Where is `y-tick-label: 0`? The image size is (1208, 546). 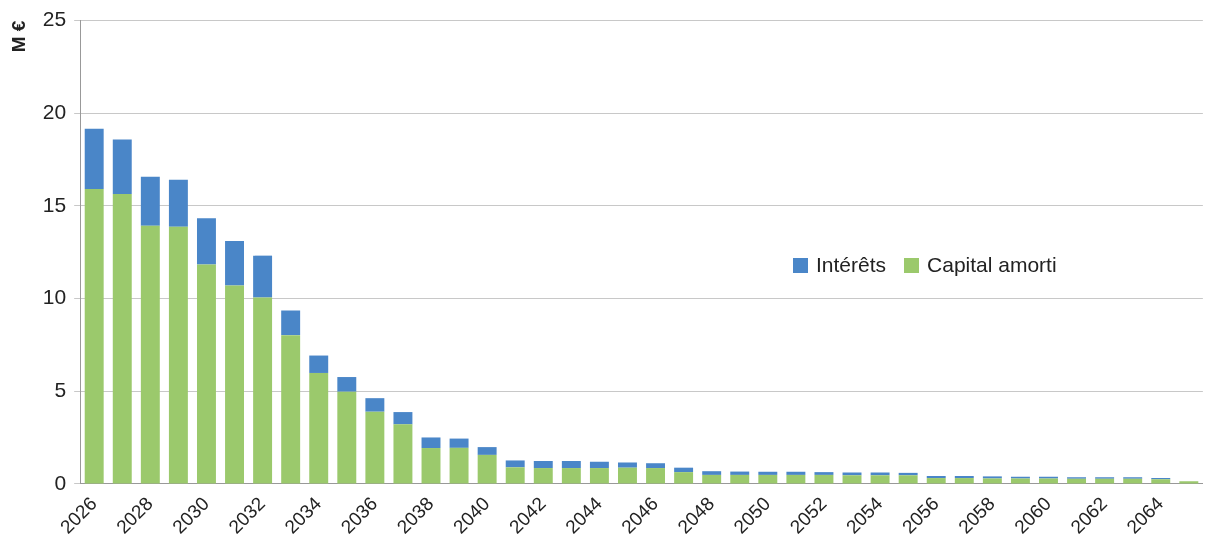 y-tick-label: 0 is located at coordinates (60, 482).